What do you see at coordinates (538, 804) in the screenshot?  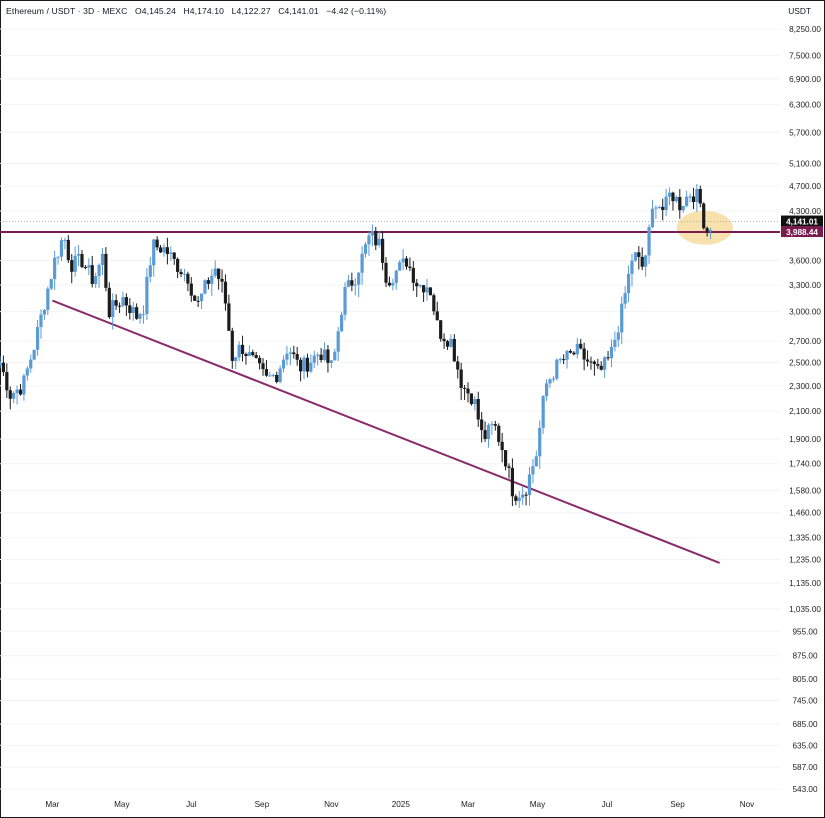 I see `x-tick-label: May` at bounding box center [538, 804].